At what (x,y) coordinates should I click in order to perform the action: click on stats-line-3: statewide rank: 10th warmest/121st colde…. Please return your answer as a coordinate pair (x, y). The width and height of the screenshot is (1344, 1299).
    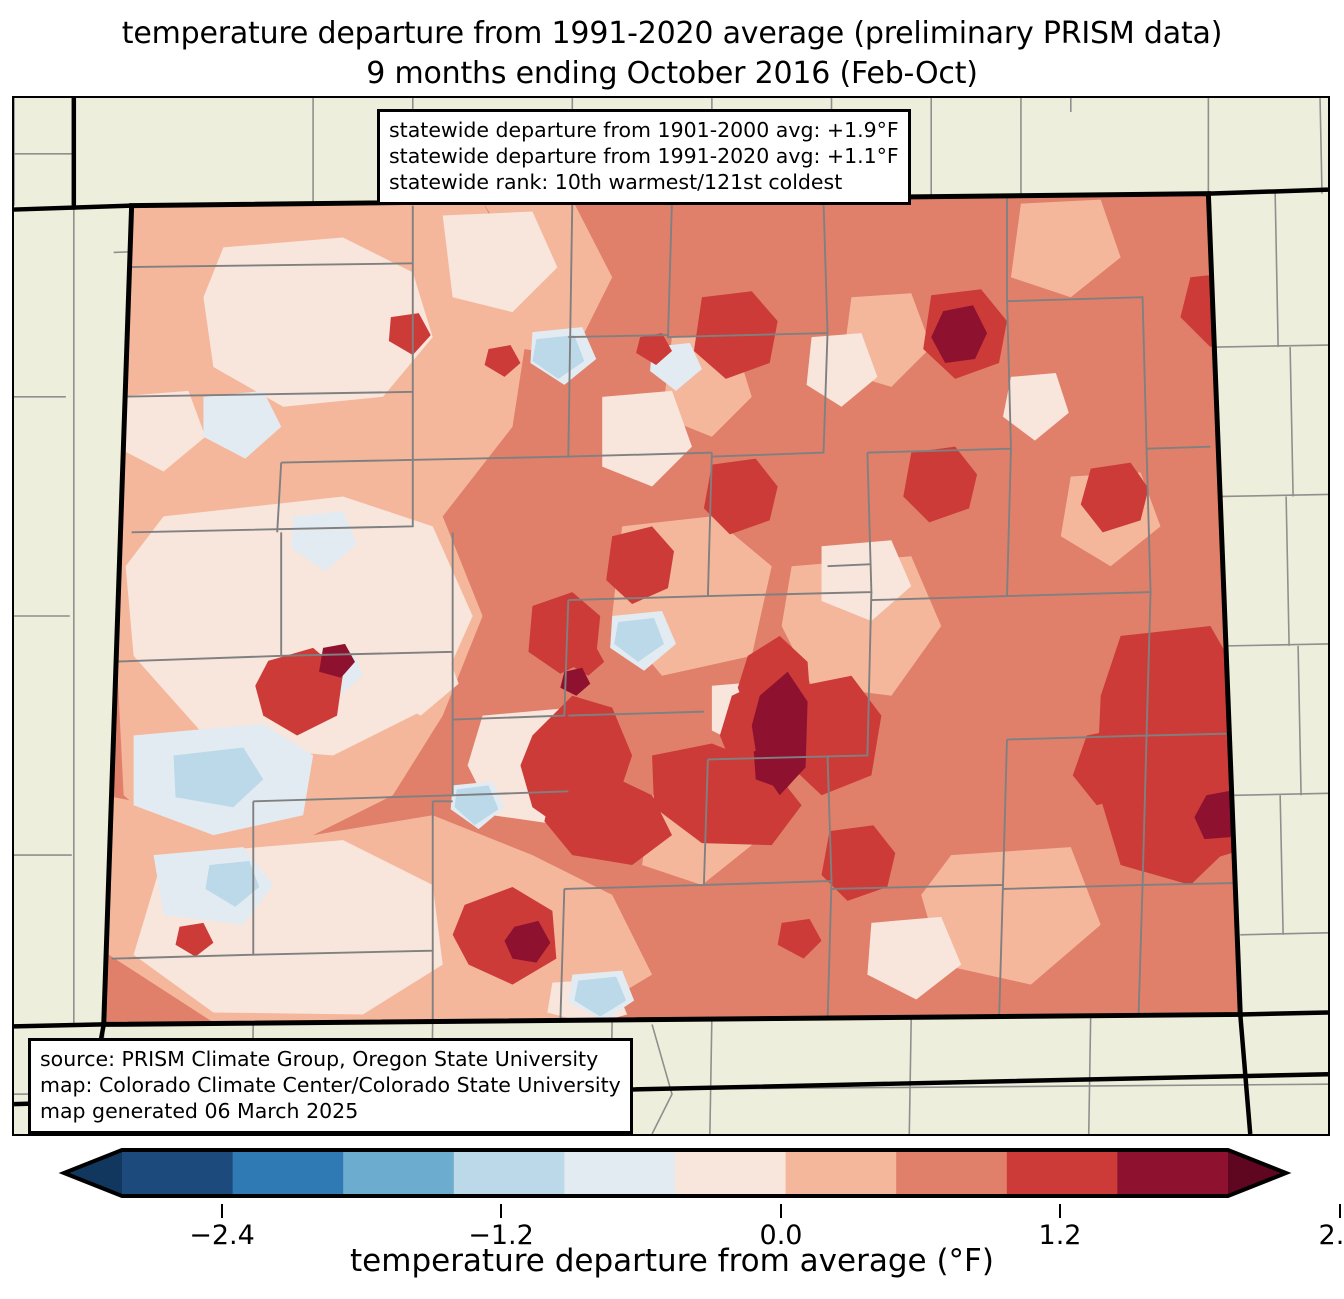
    Looking at the image, I should click on (616, 182).